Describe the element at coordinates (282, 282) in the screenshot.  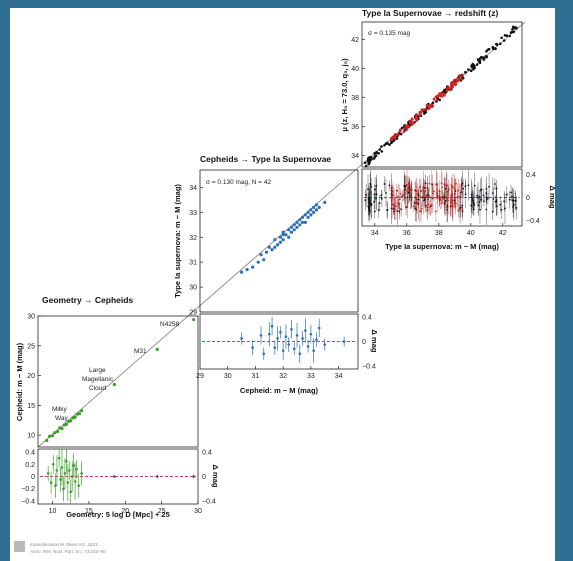
I see `cepheid-tick-labels: 29 30 31 32 33 34 29 30 31 32 33 34 0.4 0 −0.4` at that location.